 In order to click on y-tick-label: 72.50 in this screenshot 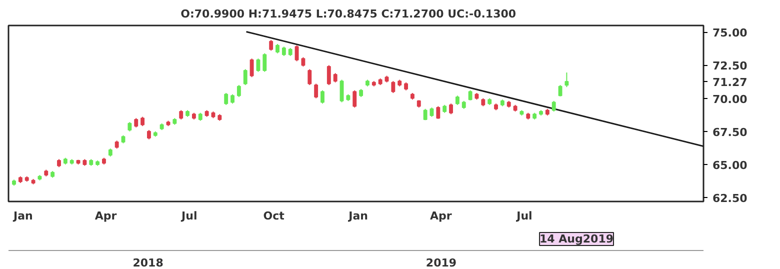, I will do `click(730, 66)`.